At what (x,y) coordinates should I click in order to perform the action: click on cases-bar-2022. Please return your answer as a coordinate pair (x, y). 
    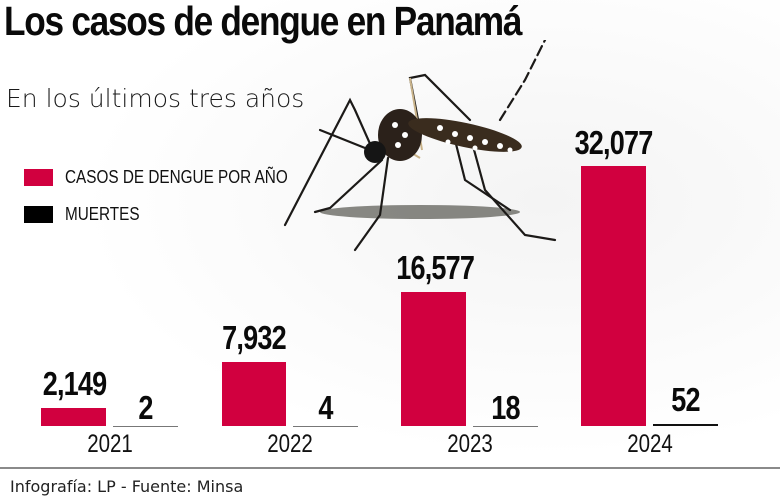
    Looking at the image, I should click on (254, 394).